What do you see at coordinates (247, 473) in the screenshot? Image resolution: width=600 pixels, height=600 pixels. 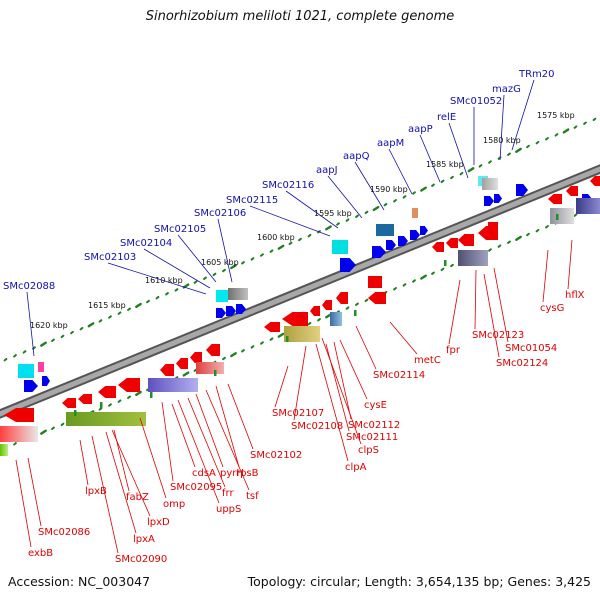 I see `gene-label-rpsb: rpsB` at bounding box center [247, 473].